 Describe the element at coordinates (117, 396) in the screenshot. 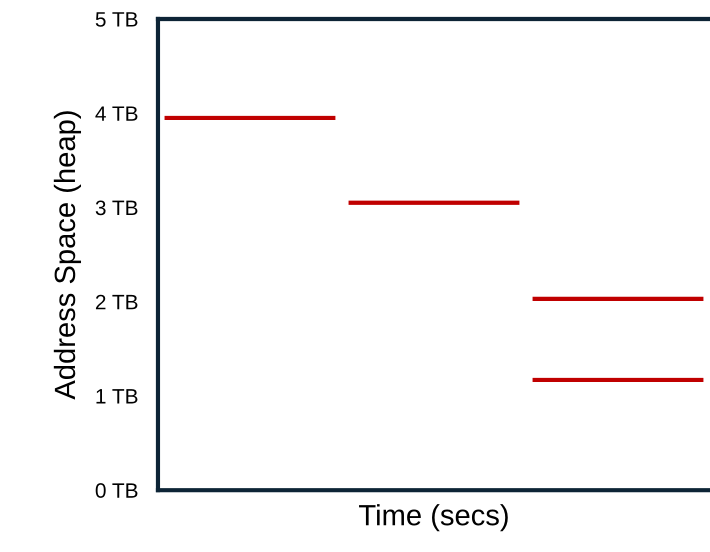

I see `y-tick-label: 1 TB` at that location.